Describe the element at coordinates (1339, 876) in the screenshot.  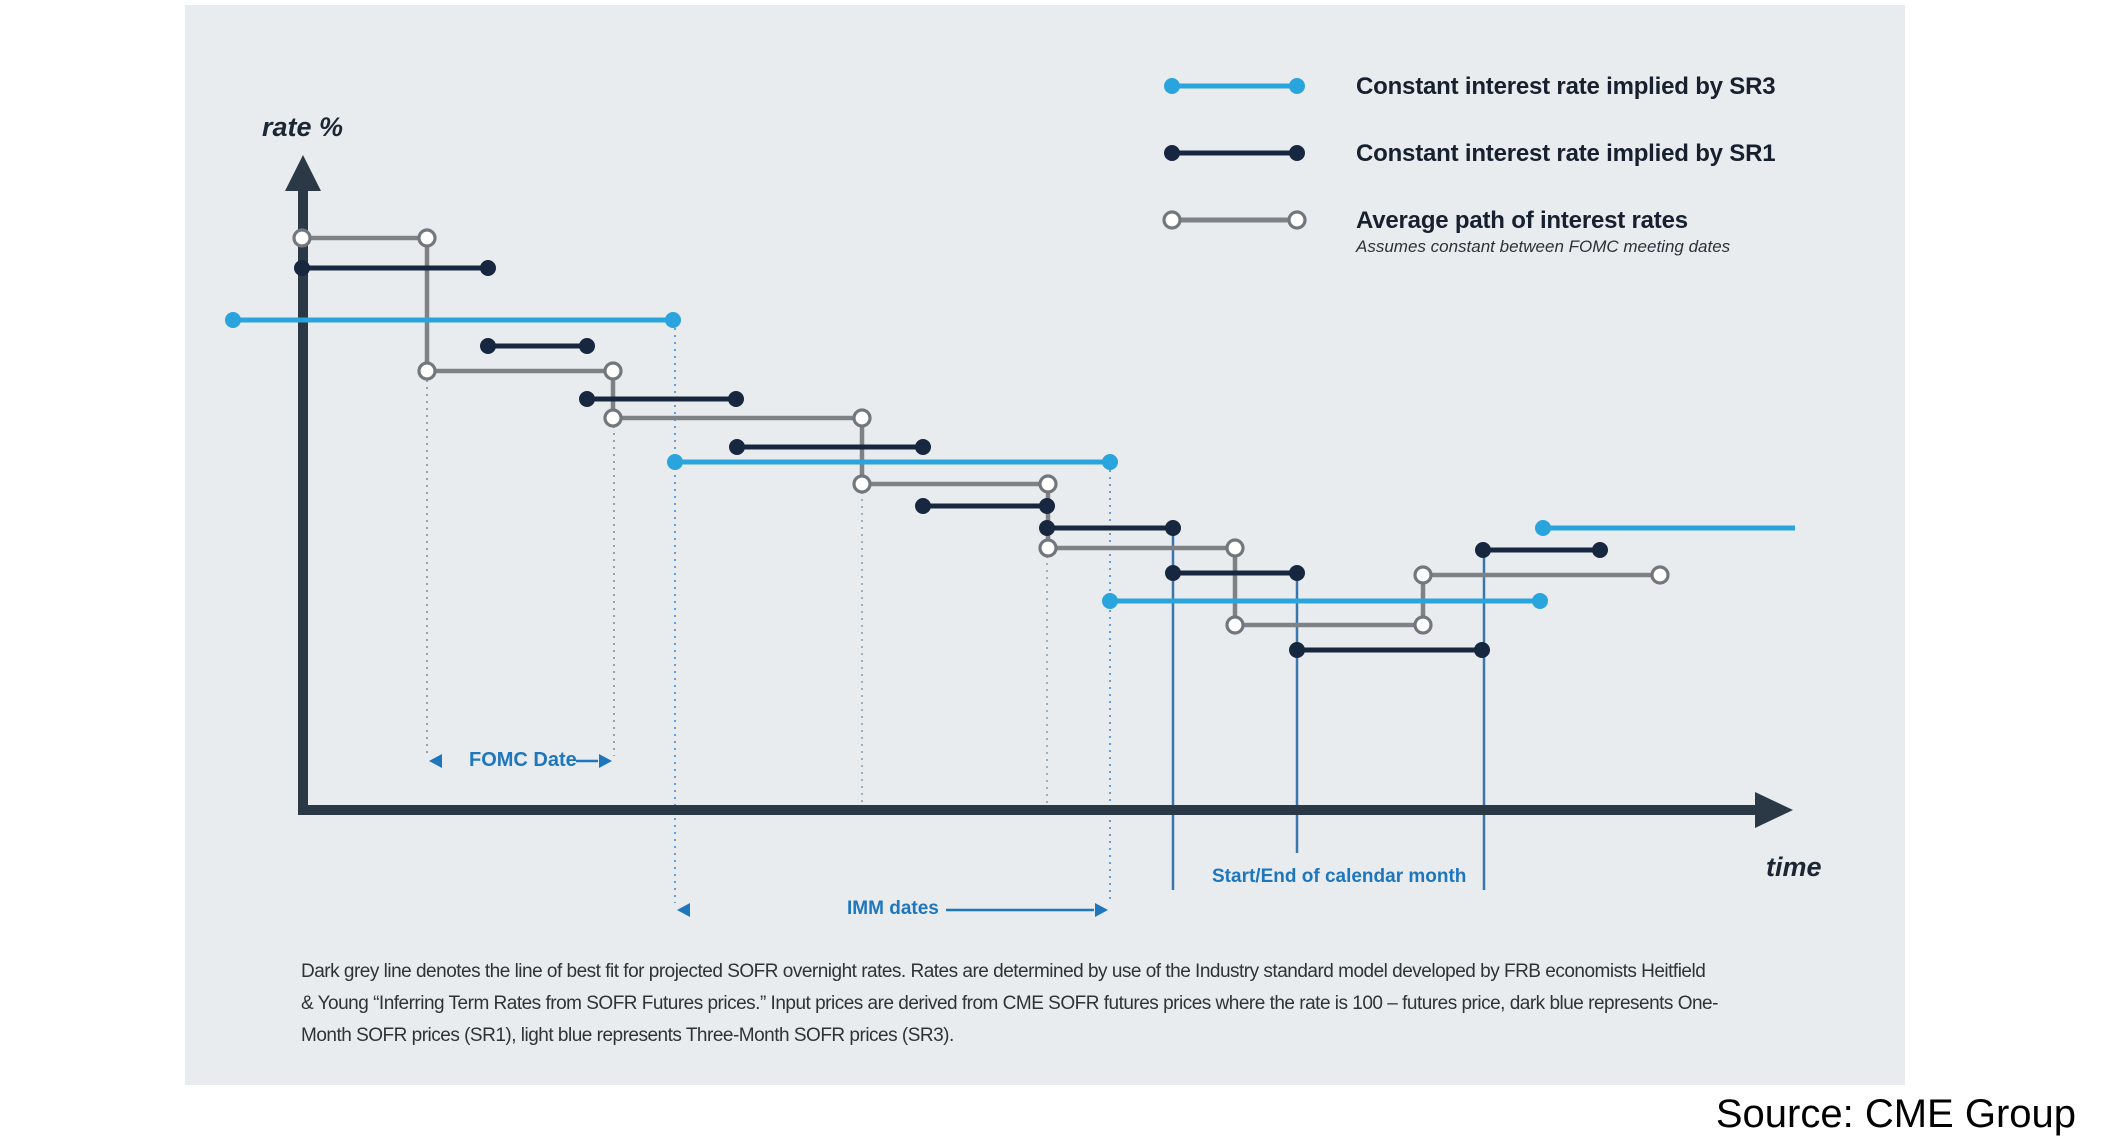
I see `calendar-month-annotation: Start/End of calendar month` at that location.